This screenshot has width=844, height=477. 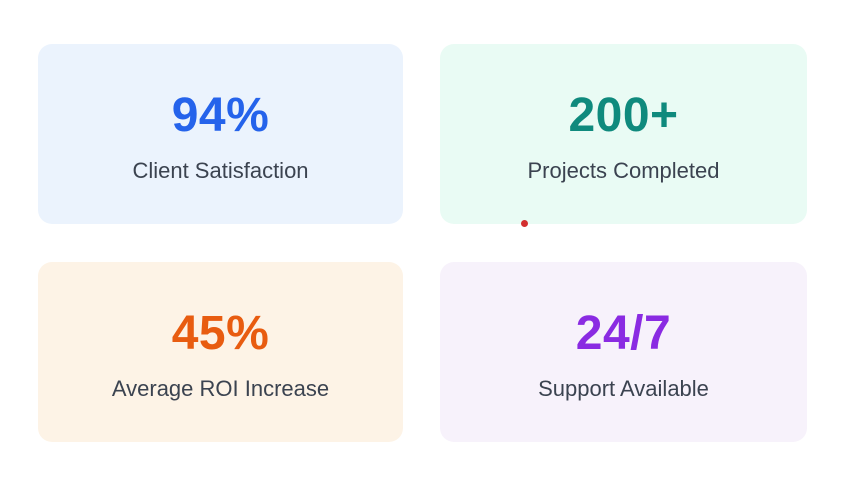 What do you see at coordinates (220, 388) in the screenshot?
I see `stat-label: Average ROI Increase` at bounding box center [220, 388].